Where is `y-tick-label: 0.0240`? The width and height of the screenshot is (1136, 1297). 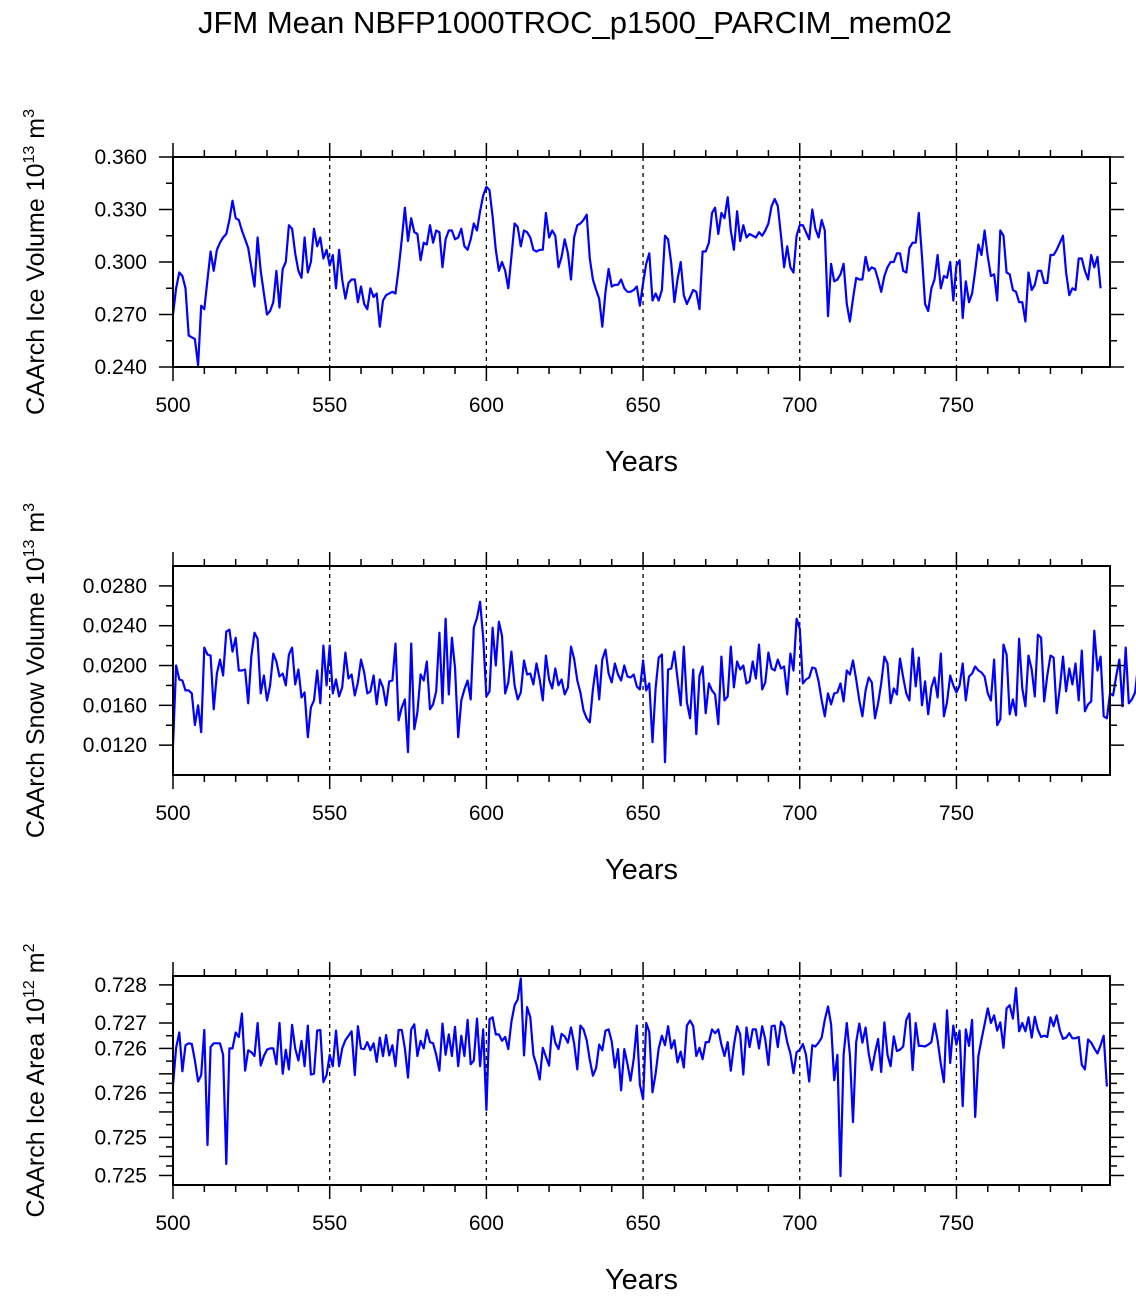 y-tick-label: 0.0240 is located at coordinates (115, 626).